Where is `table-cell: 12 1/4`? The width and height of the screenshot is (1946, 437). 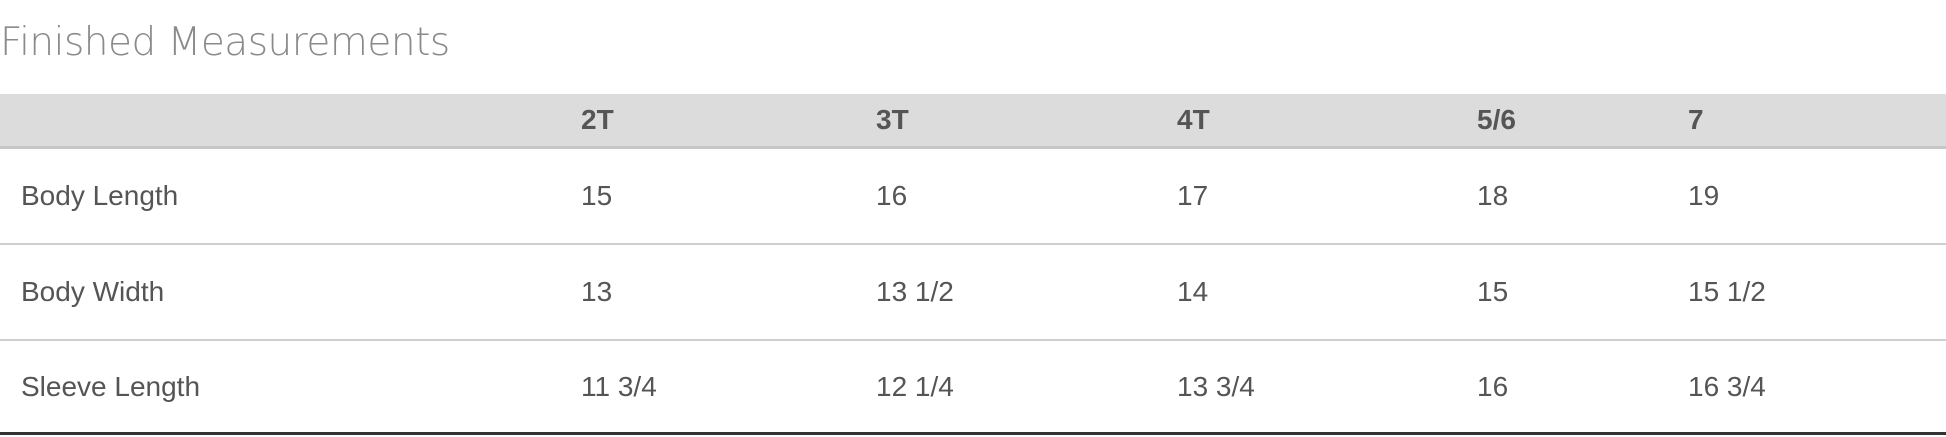 table-cell: 12 1/4 is located at coordinates (915, 386).